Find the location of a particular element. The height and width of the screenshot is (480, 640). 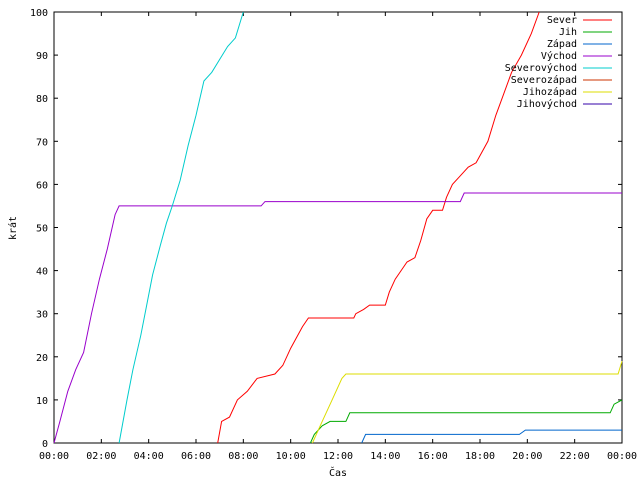

x-tick-label: 18:00 is located at coordinates (480, 456).